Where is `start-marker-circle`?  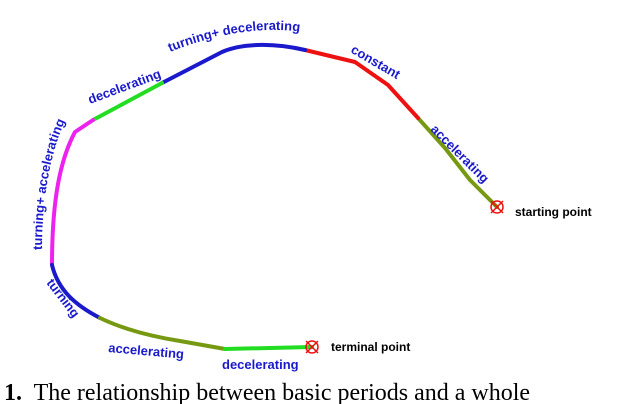 start-marker-circle is located at coordinates (497, 207).